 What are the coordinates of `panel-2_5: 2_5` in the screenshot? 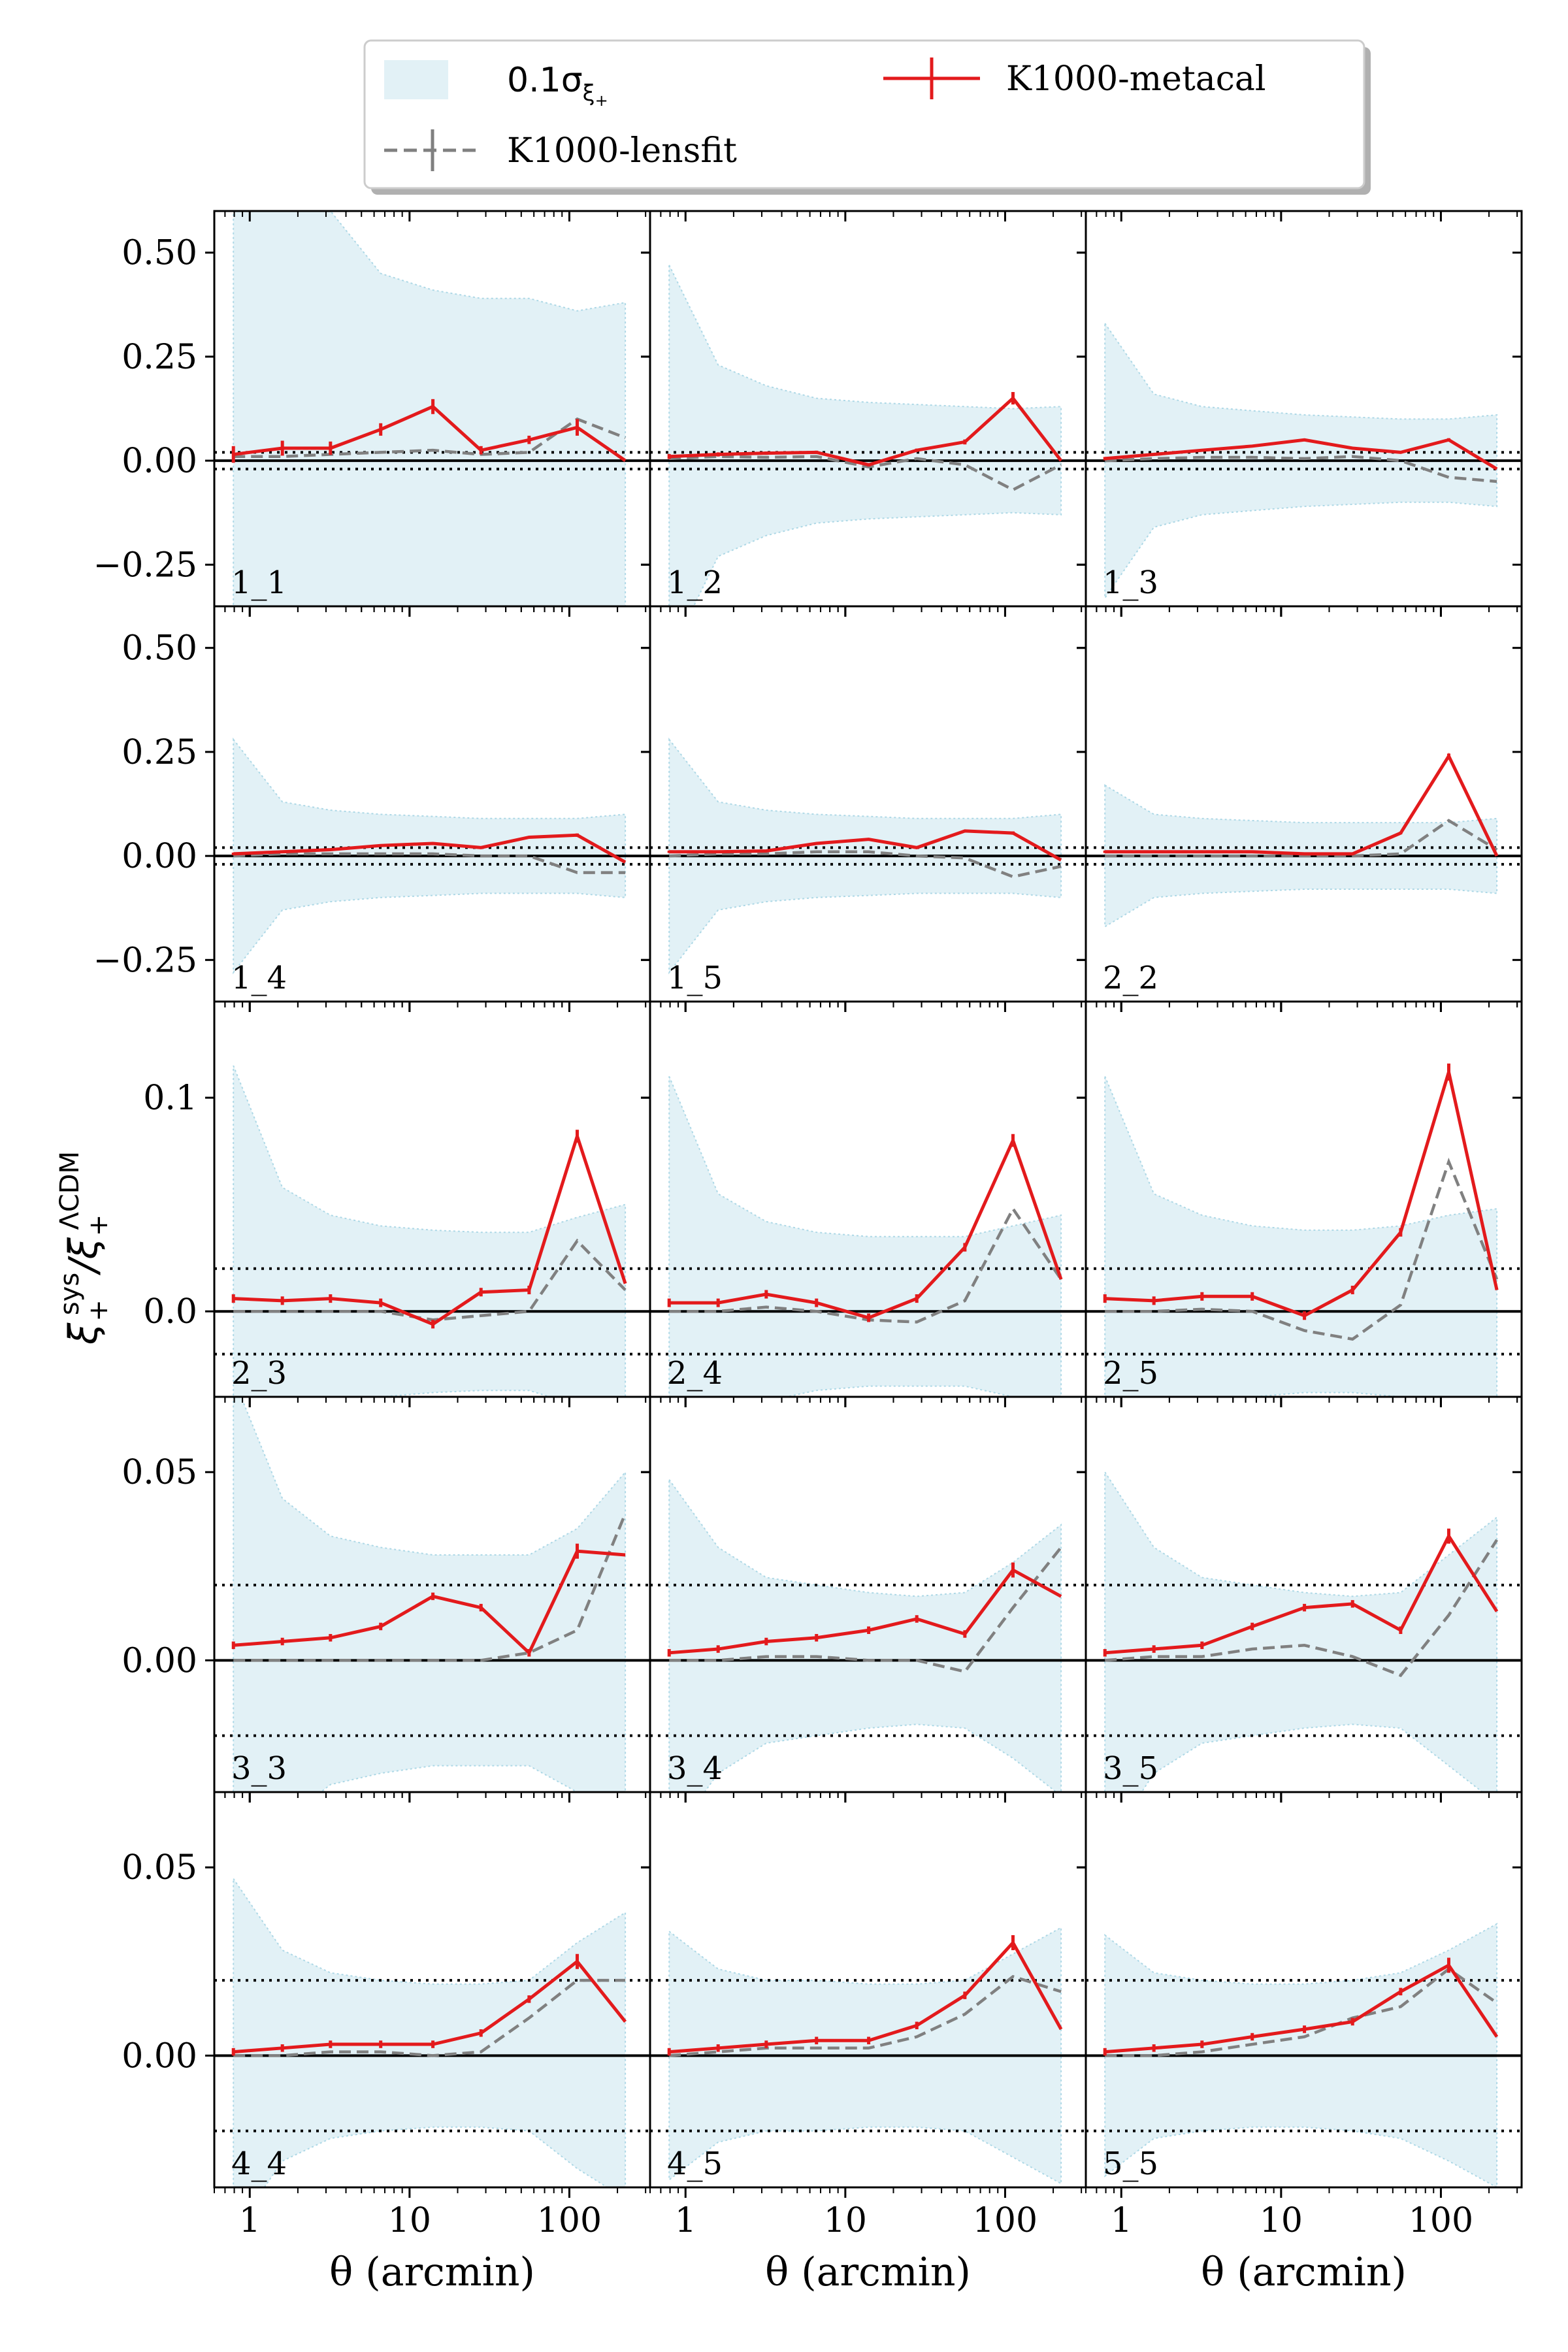 It's located at (1300, 1203).